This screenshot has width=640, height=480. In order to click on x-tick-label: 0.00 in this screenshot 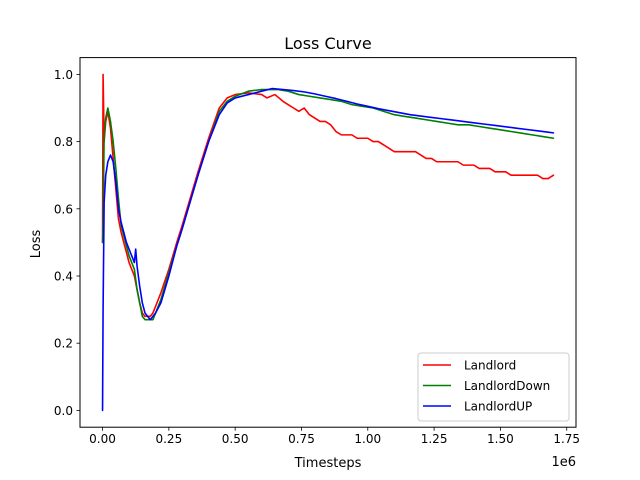, I will do `click(102, 439)`.